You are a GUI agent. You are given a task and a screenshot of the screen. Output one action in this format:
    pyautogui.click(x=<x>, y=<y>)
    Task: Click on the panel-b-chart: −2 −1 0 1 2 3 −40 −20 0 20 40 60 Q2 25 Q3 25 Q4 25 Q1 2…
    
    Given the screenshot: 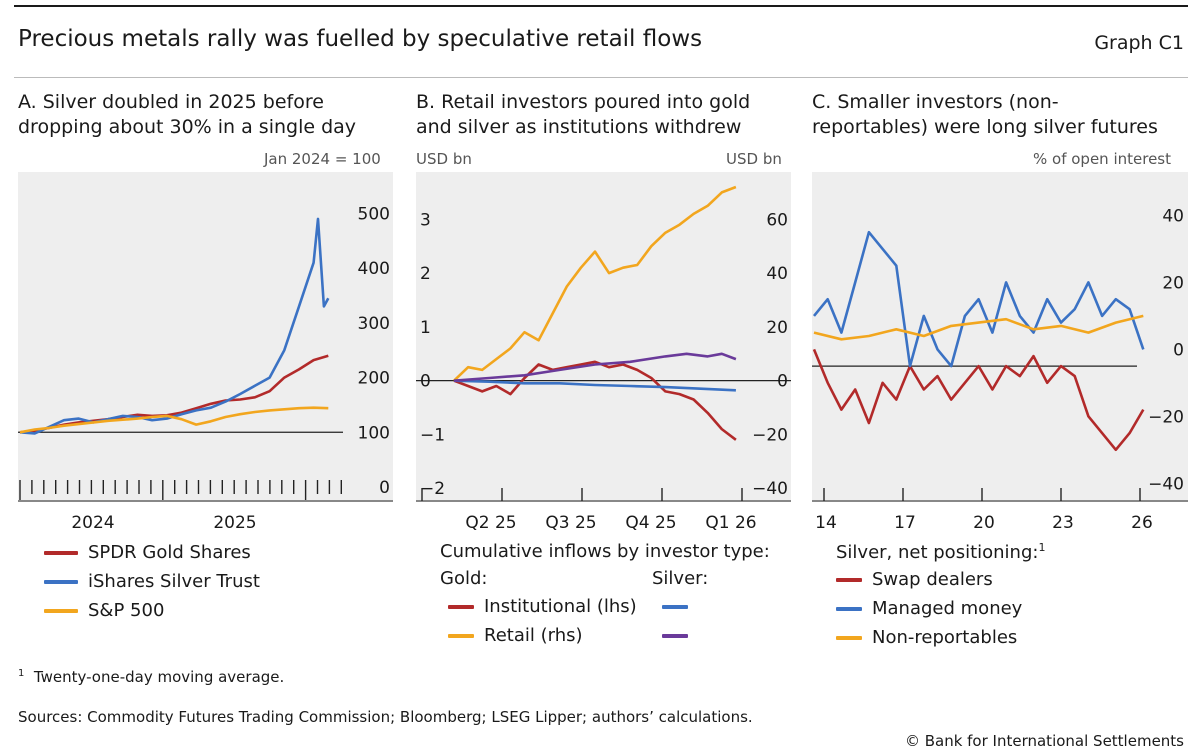 What is the action you would take?
    pyautogui.click(x=603, y=352)
    